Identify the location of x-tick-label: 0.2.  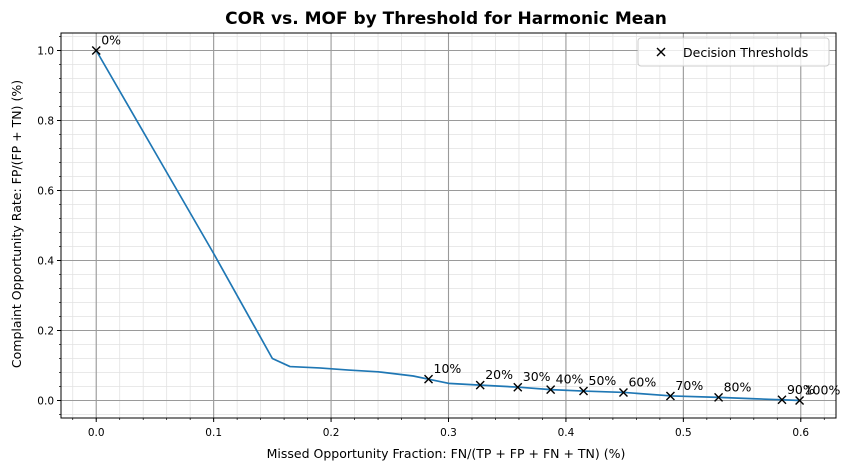
(331, 433).